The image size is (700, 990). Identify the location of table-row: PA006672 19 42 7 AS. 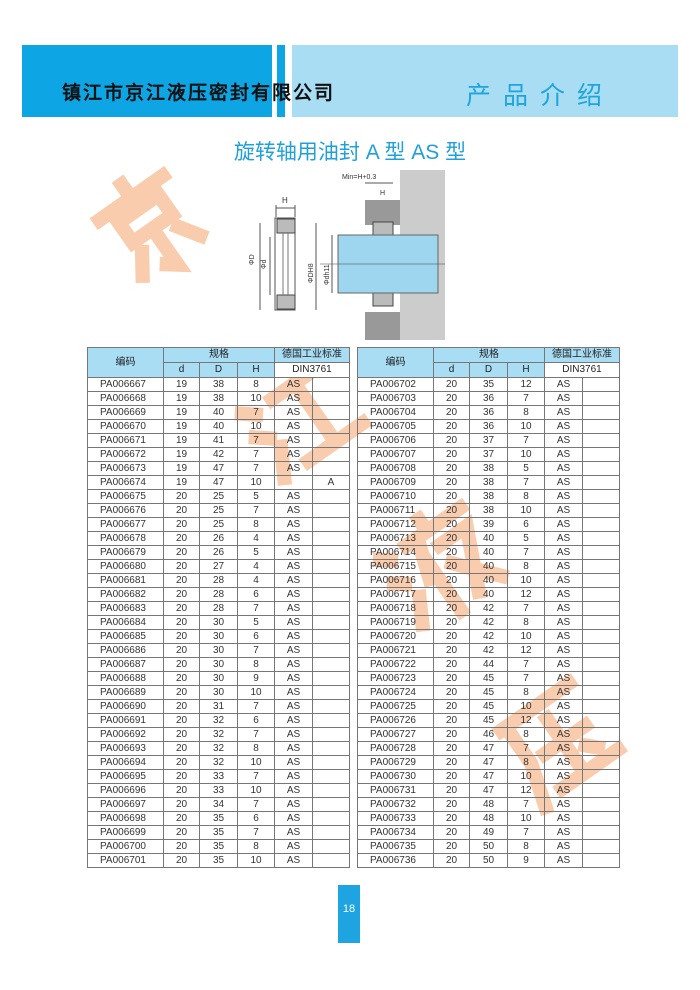
(218, 454).